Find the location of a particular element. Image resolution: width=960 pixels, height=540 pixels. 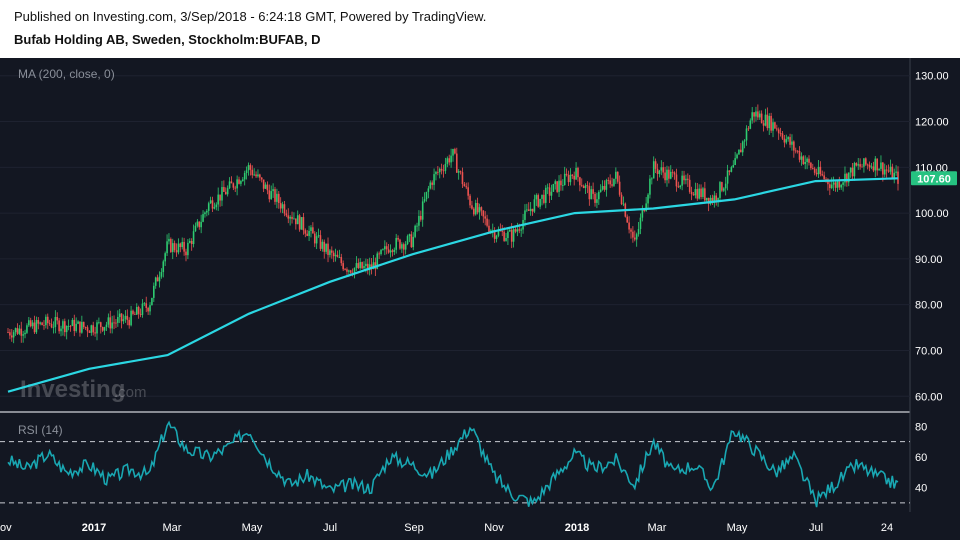

price-tick-label: 90.00 is located at coordinates (929, 260).